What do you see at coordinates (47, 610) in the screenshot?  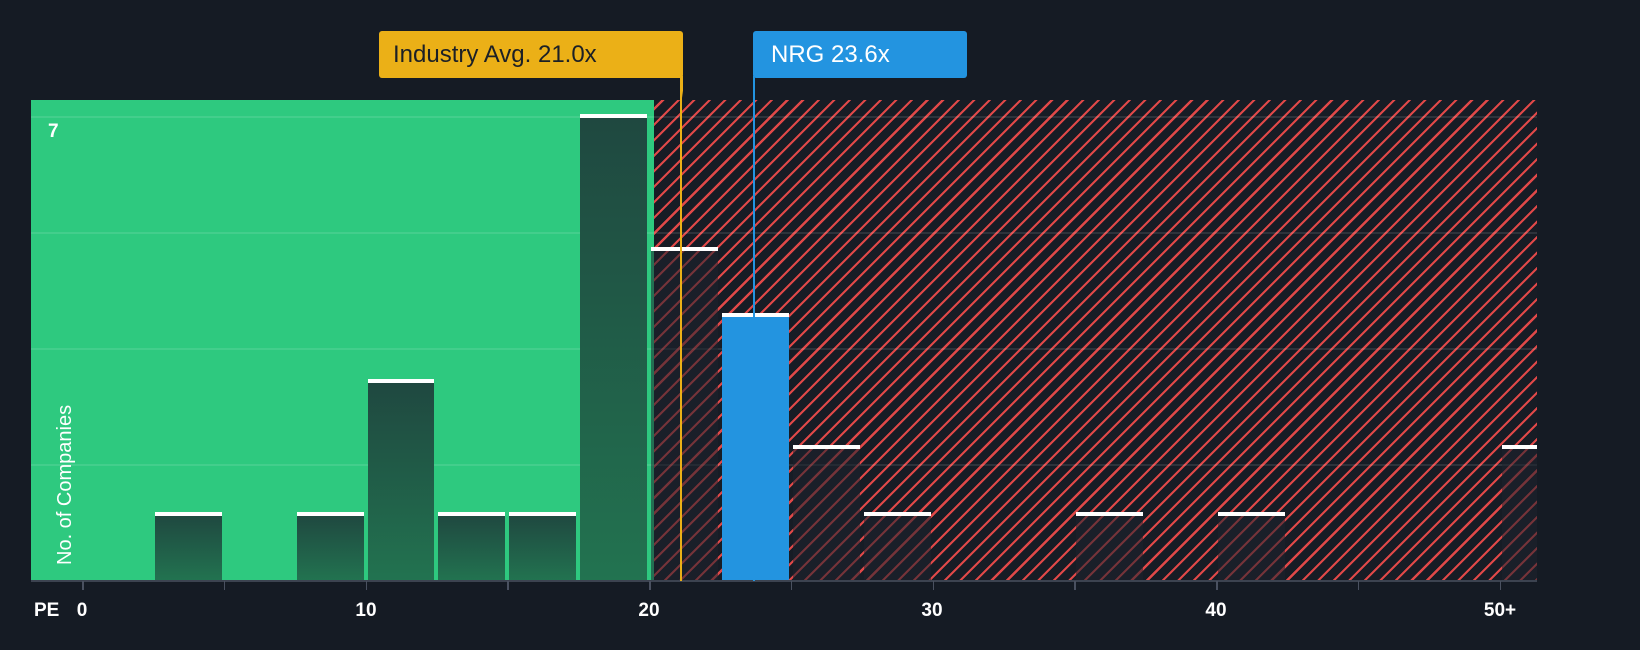 I see `x-axis-title: PE` at bounding box center [47, 610].